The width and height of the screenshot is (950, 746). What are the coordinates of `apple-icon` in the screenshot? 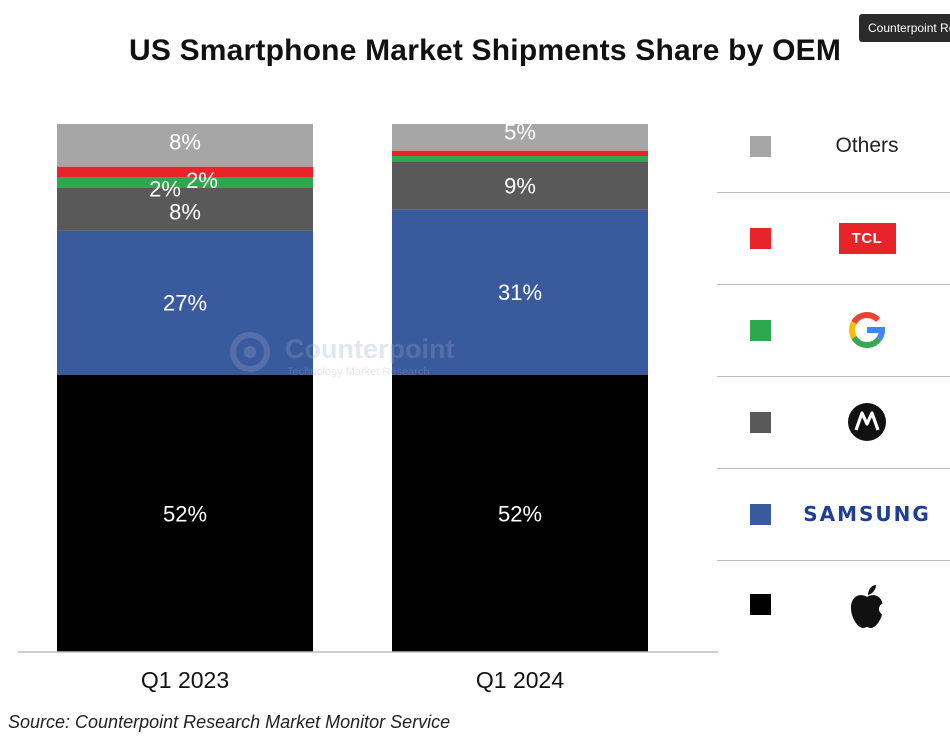 It's located at (869, 606).